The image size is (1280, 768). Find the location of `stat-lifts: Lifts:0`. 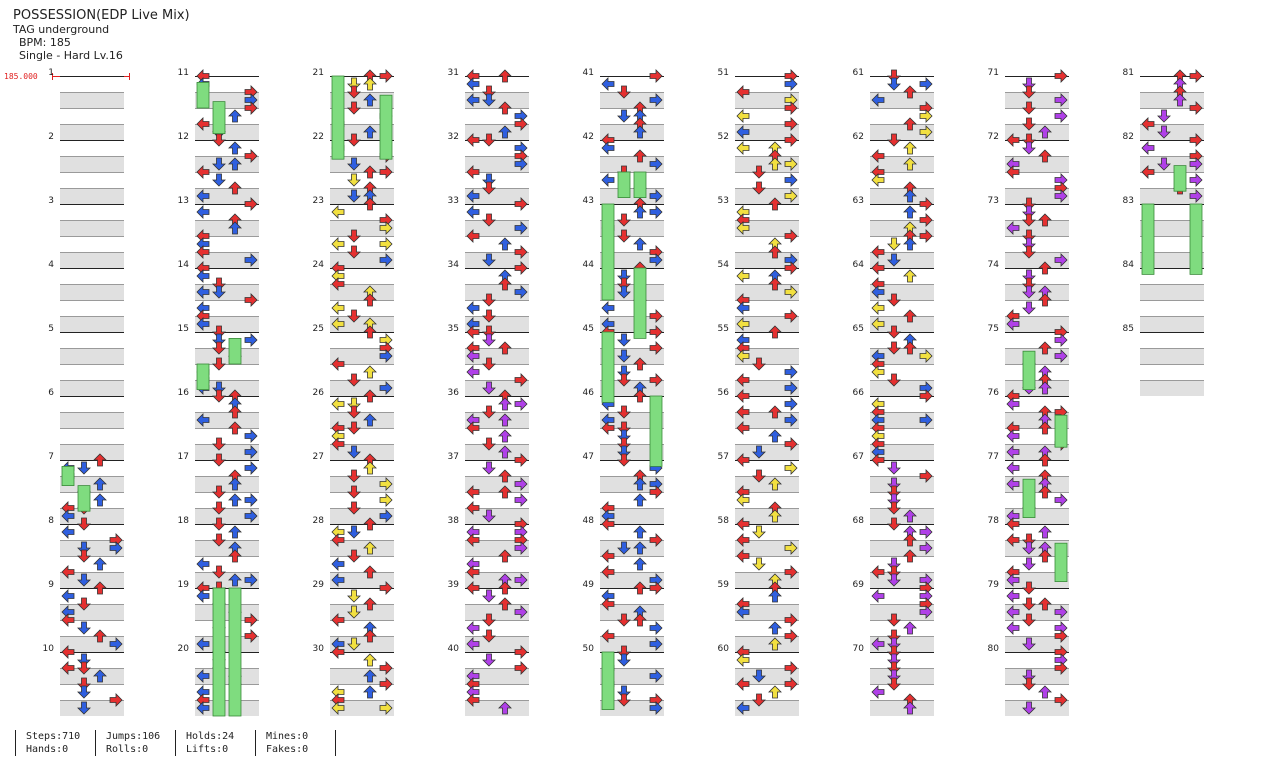

stat-lifts: Lifts:0 is located at coordinates (207, 749).